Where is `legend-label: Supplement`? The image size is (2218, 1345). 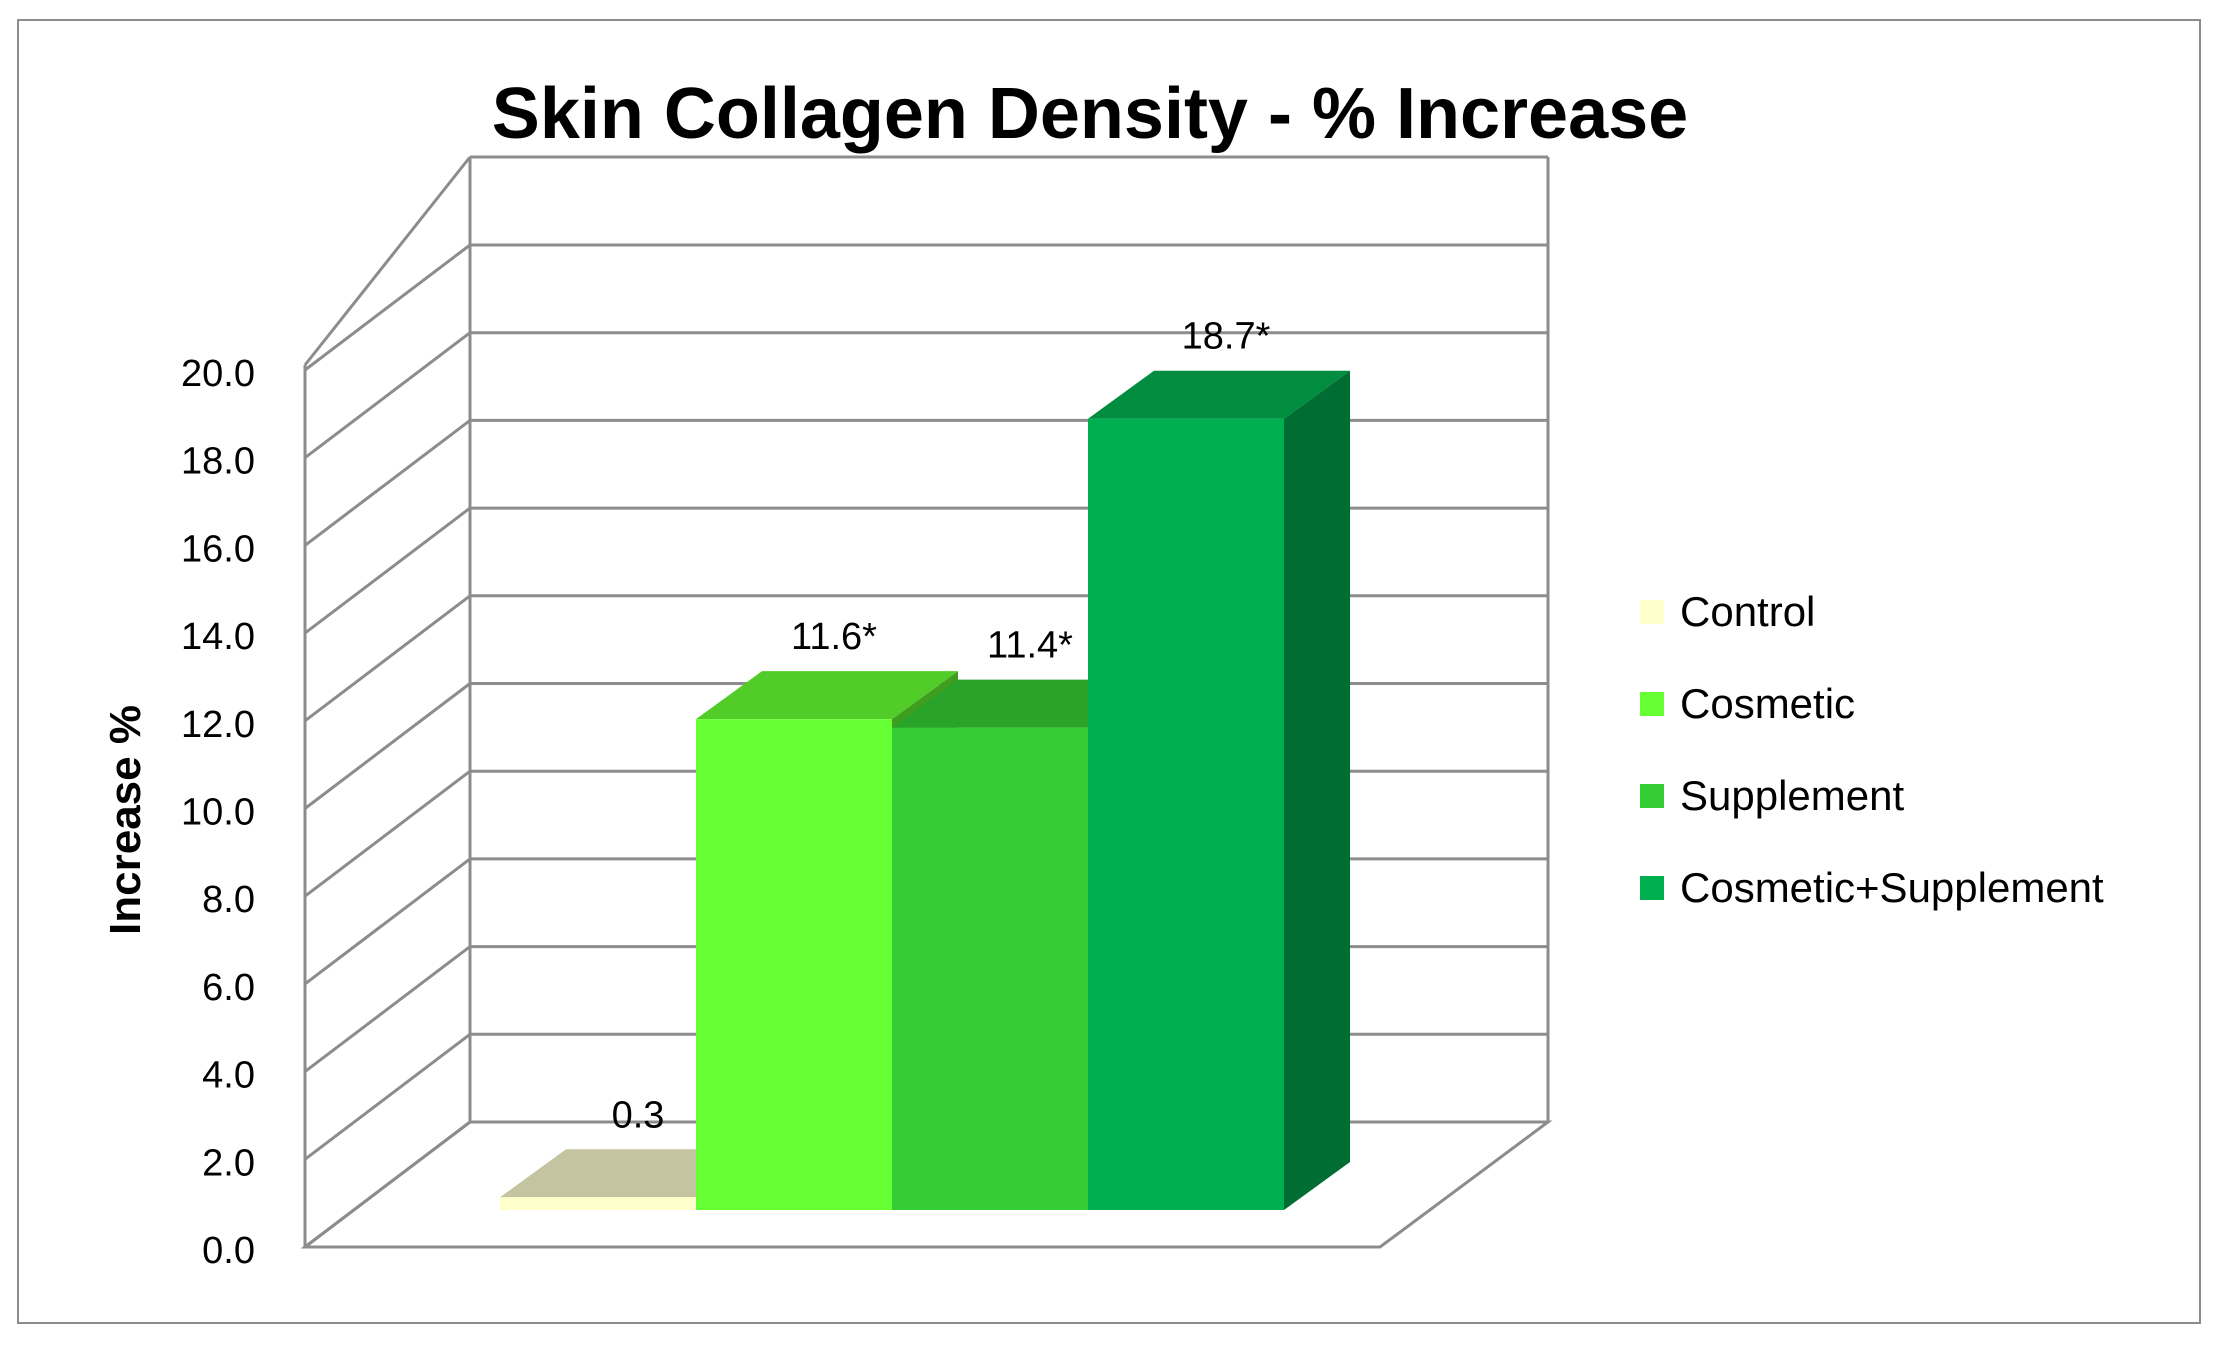 legend-label: Supplement is located at coordinates (1792, 795).